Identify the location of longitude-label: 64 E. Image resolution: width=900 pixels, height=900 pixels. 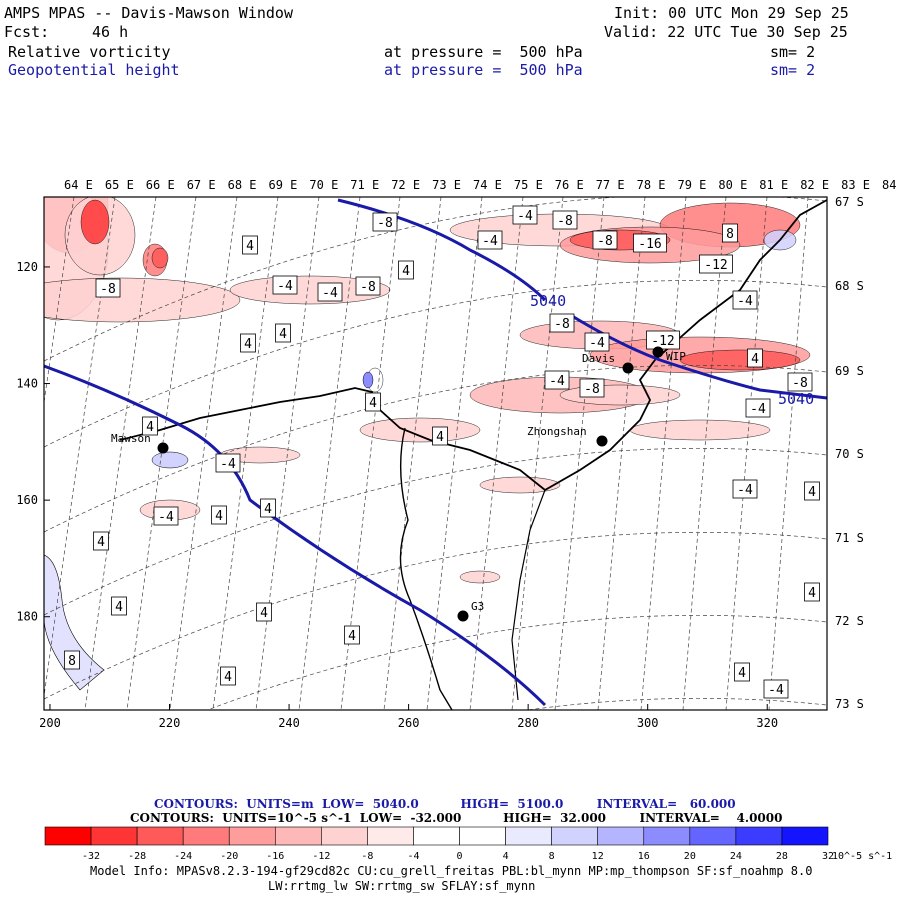
(78, 185).